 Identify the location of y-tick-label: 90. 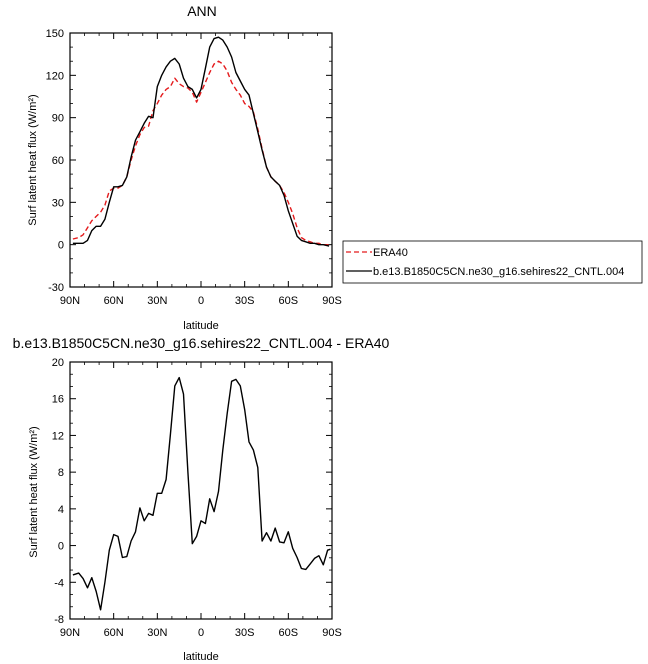
(58, 119).